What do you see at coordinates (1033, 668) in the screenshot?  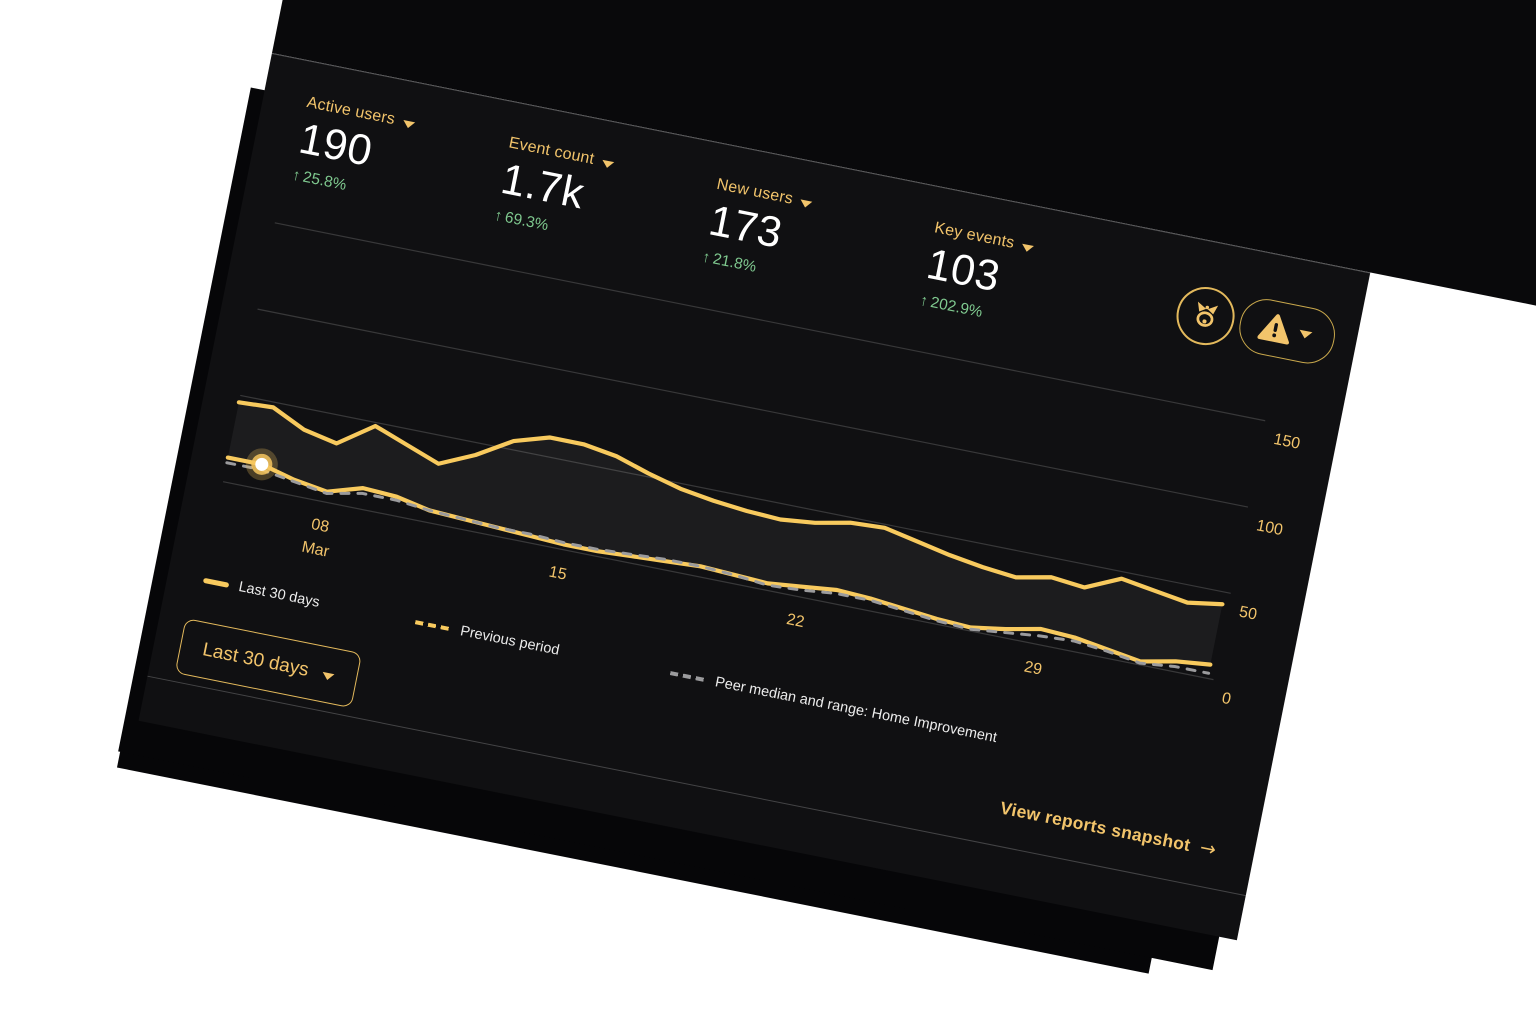 I see `x-axis-tick-label: 29` at bounding box center [1033, 668].